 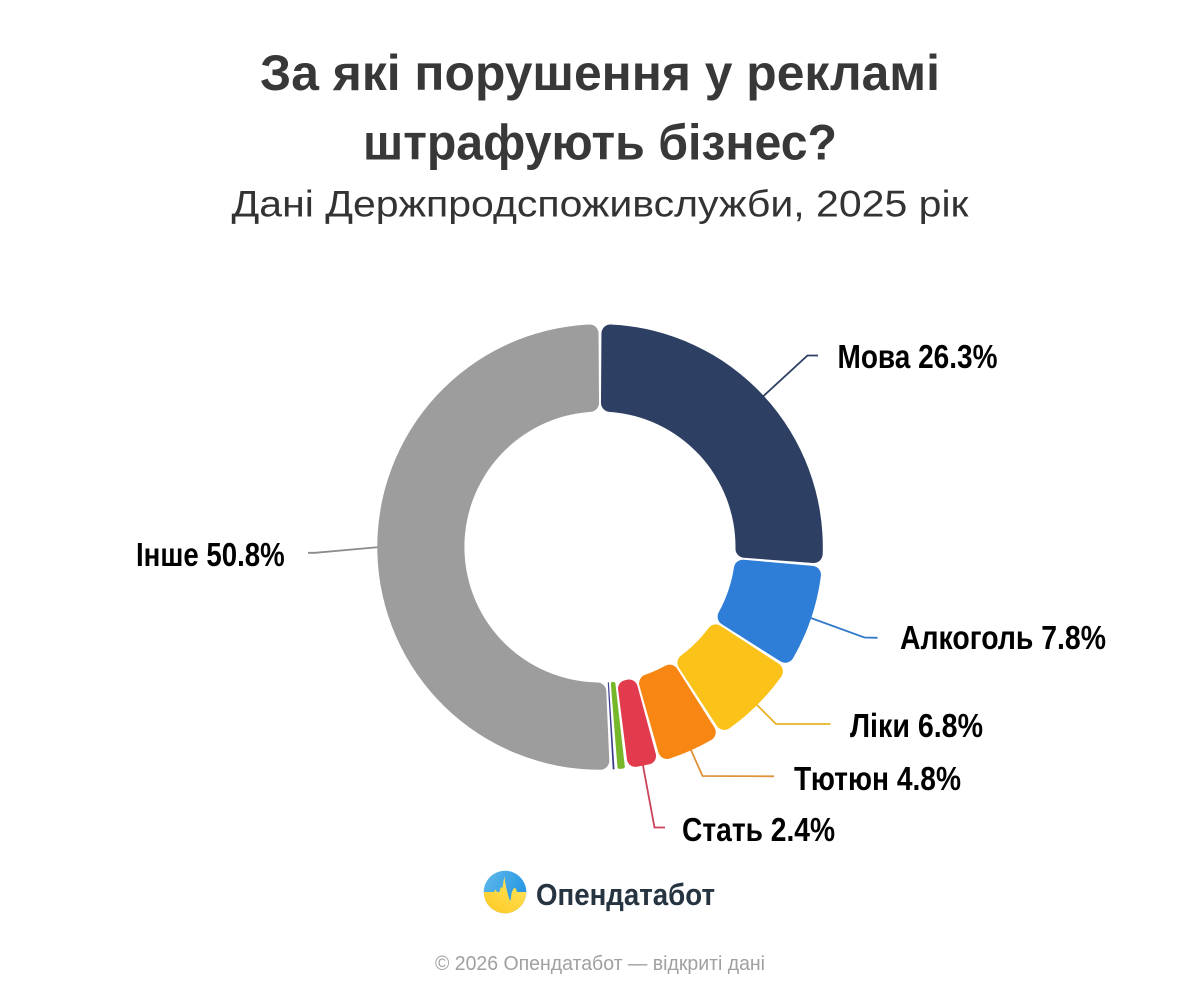 What do you see at coordinates (625, 894) in the screenshot?
I see `svg-text: Опендатабот` at bounding box center [625, 894].